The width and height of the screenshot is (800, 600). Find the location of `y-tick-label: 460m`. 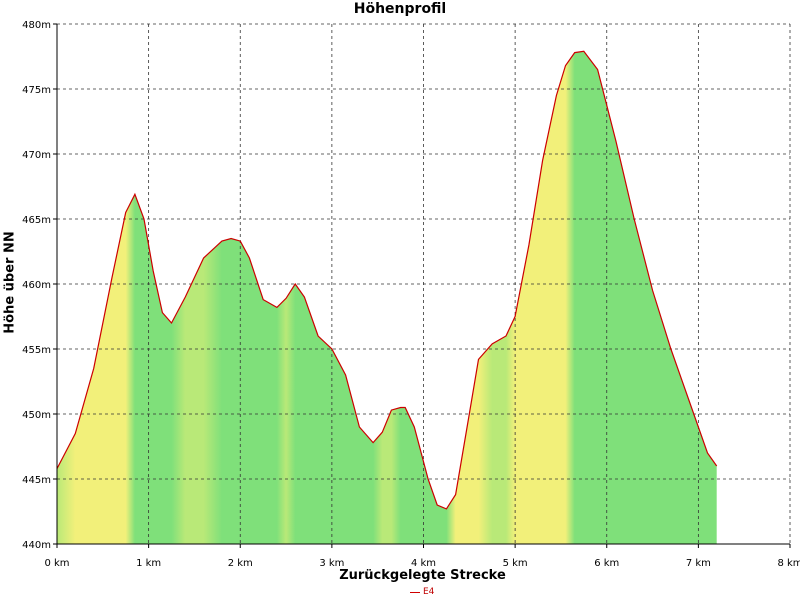

y-tick-label: 460m is located at coordinates (36, 285).